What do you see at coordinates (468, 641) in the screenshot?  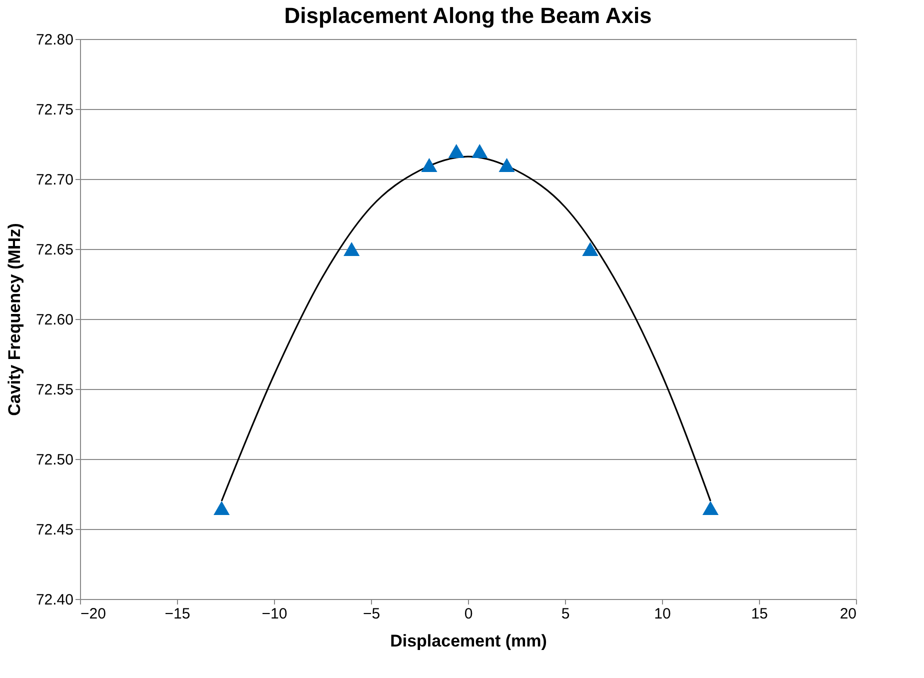 I see `x-axis-title: Displacement (mm)` at bounding box center [468, 641].